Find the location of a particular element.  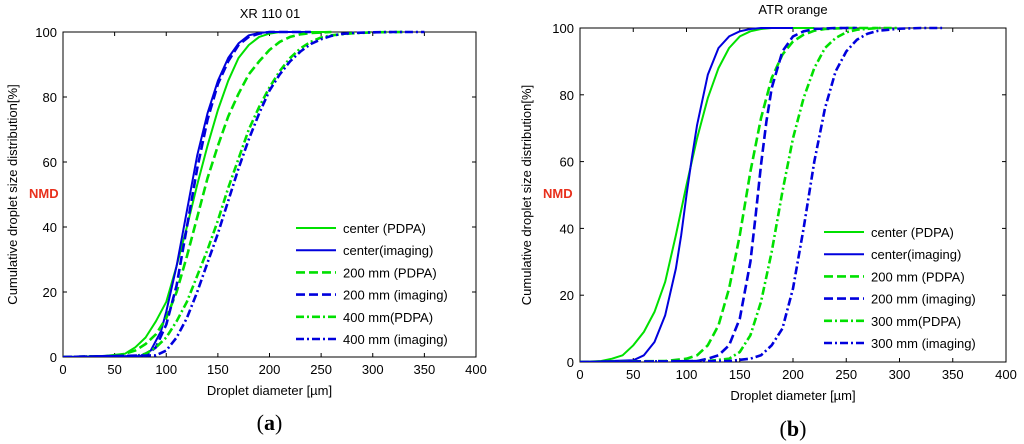

legend-label-5: 400 mm (imaging) is located at coordinates (395, 339).